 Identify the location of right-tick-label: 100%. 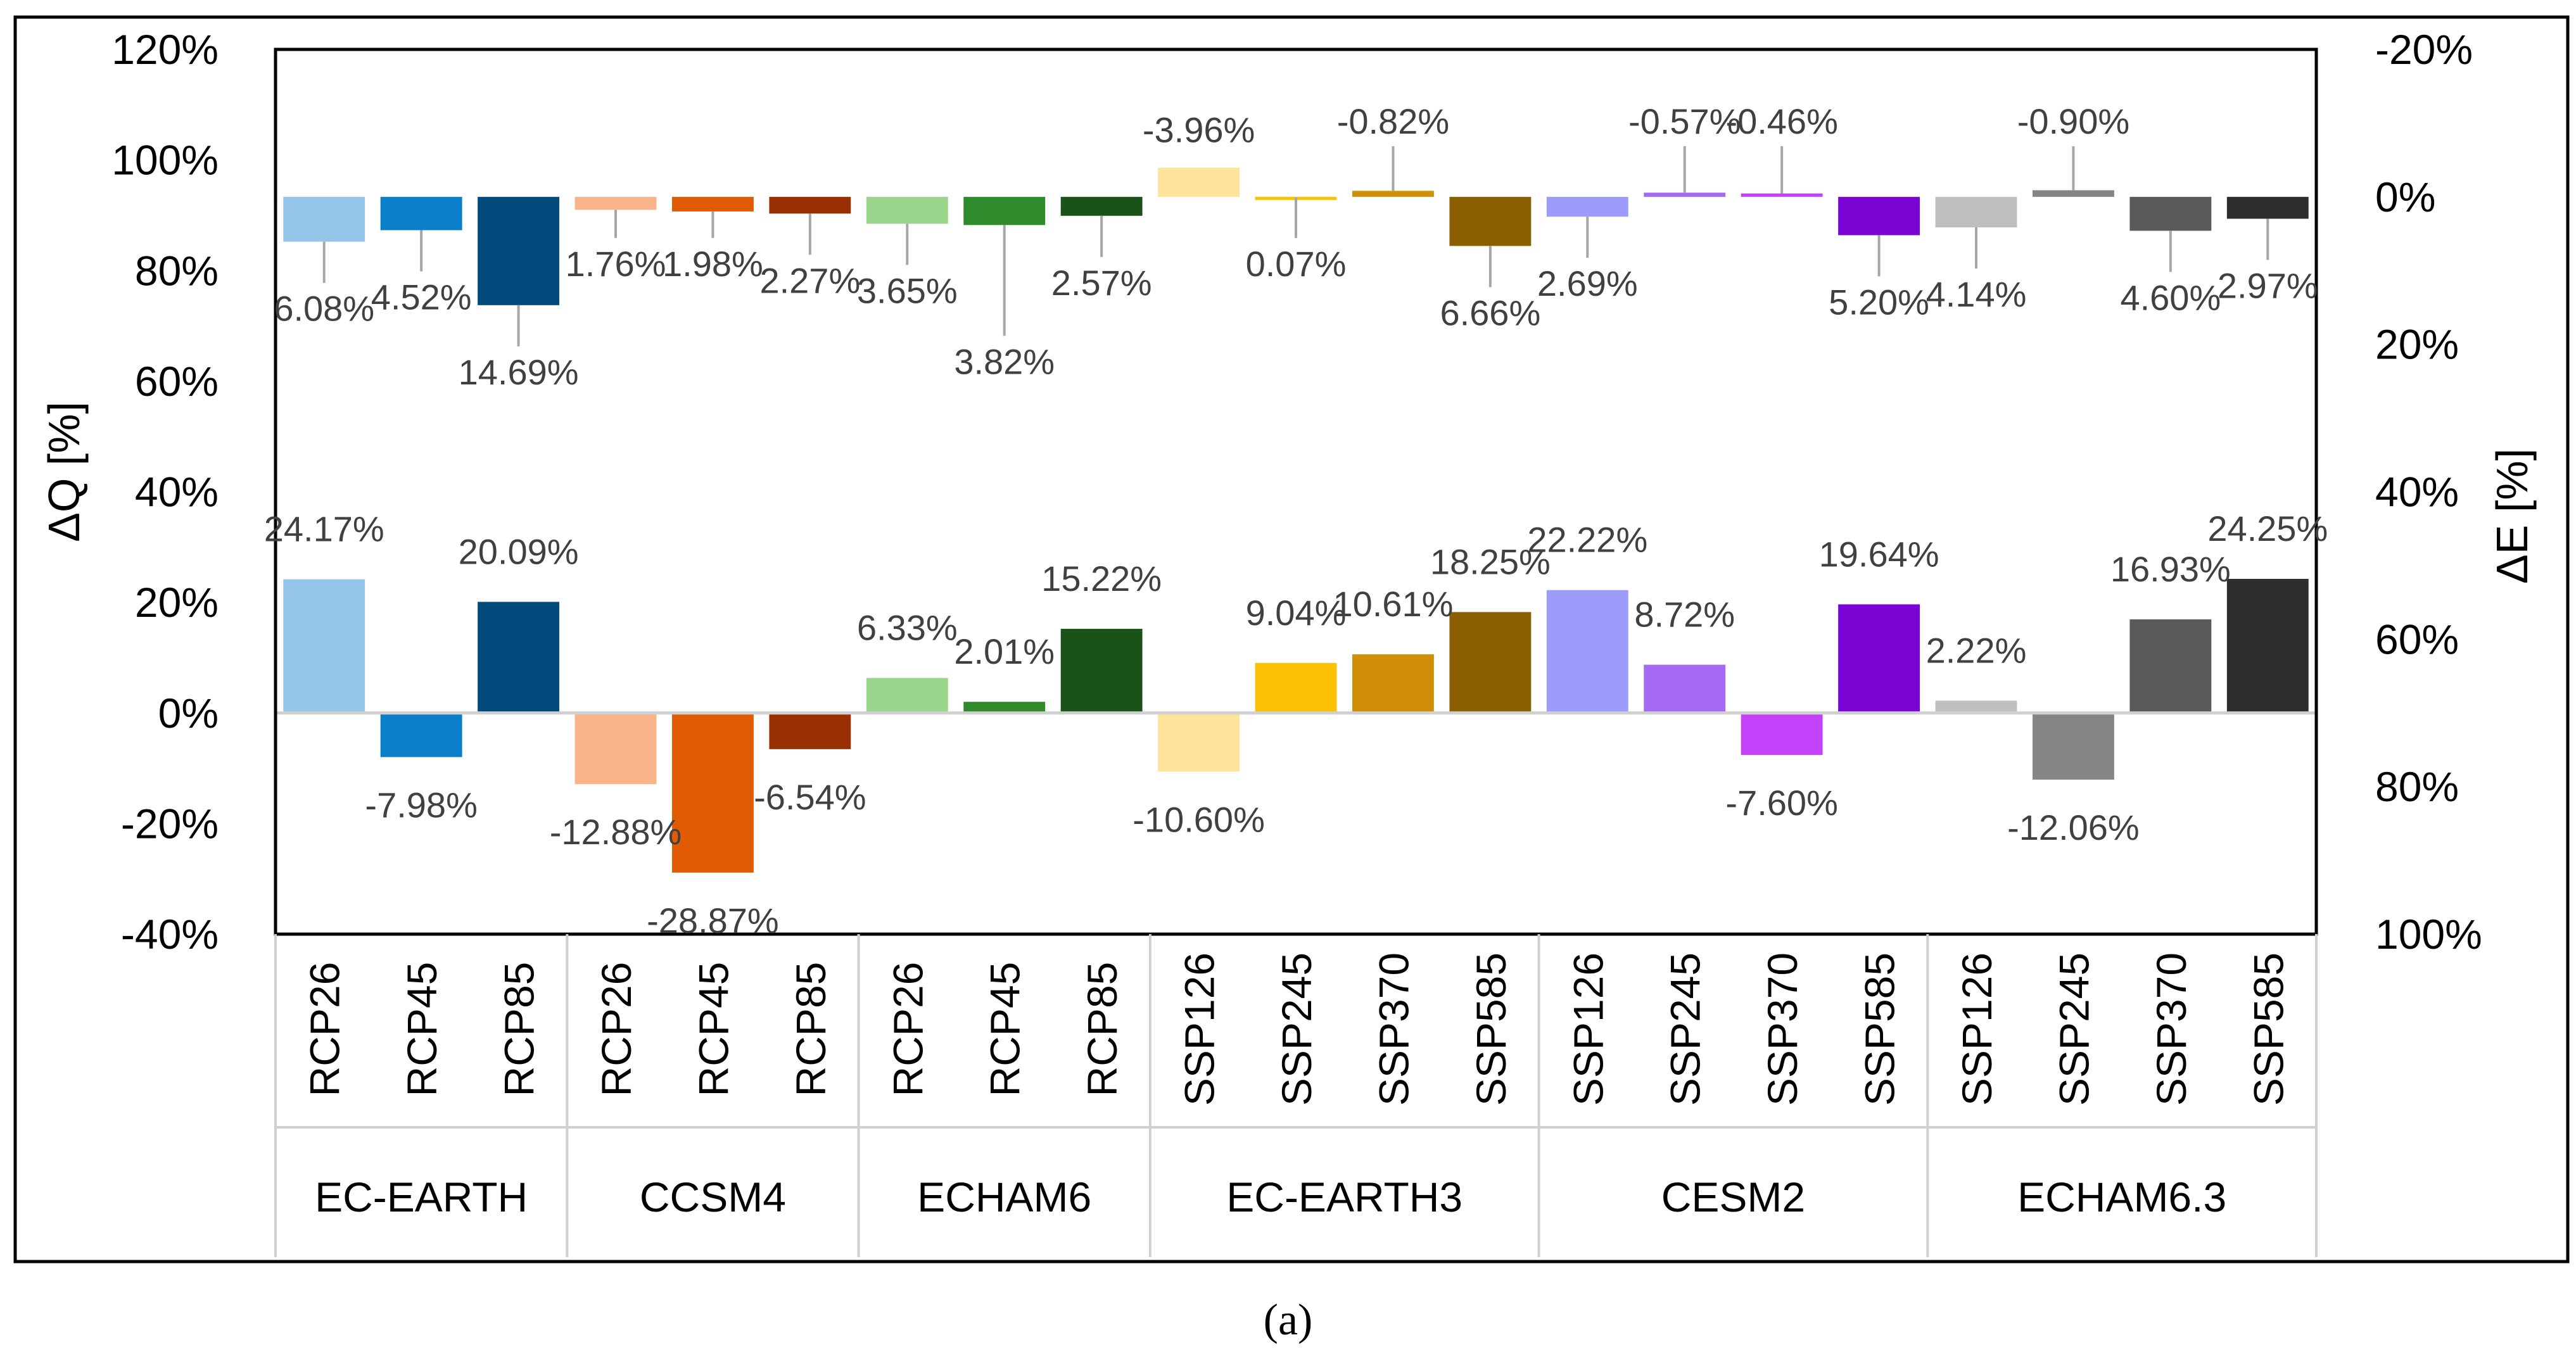
(2428, 935).